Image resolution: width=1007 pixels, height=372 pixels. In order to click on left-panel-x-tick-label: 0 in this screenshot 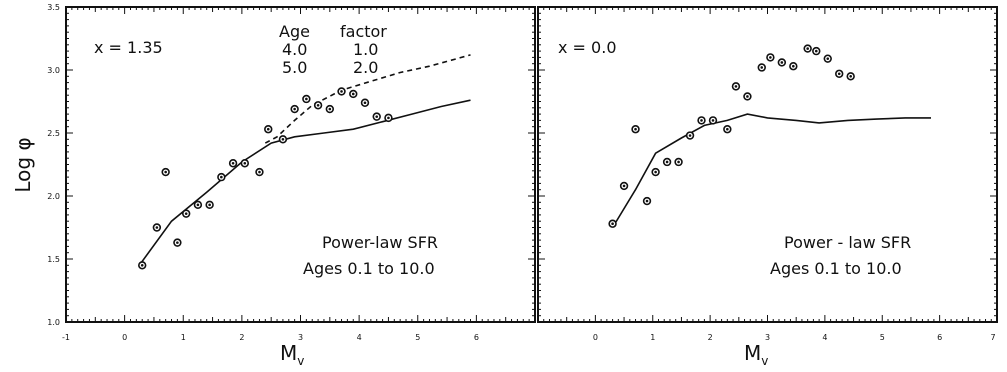, I will do `click(124, 337)`.